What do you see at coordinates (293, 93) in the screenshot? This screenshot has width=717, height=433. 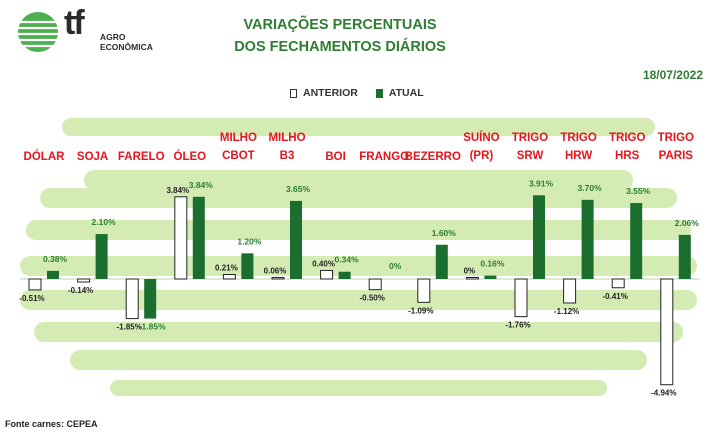 I see `legend-swatch-previous` at bounding box center [293, 93].